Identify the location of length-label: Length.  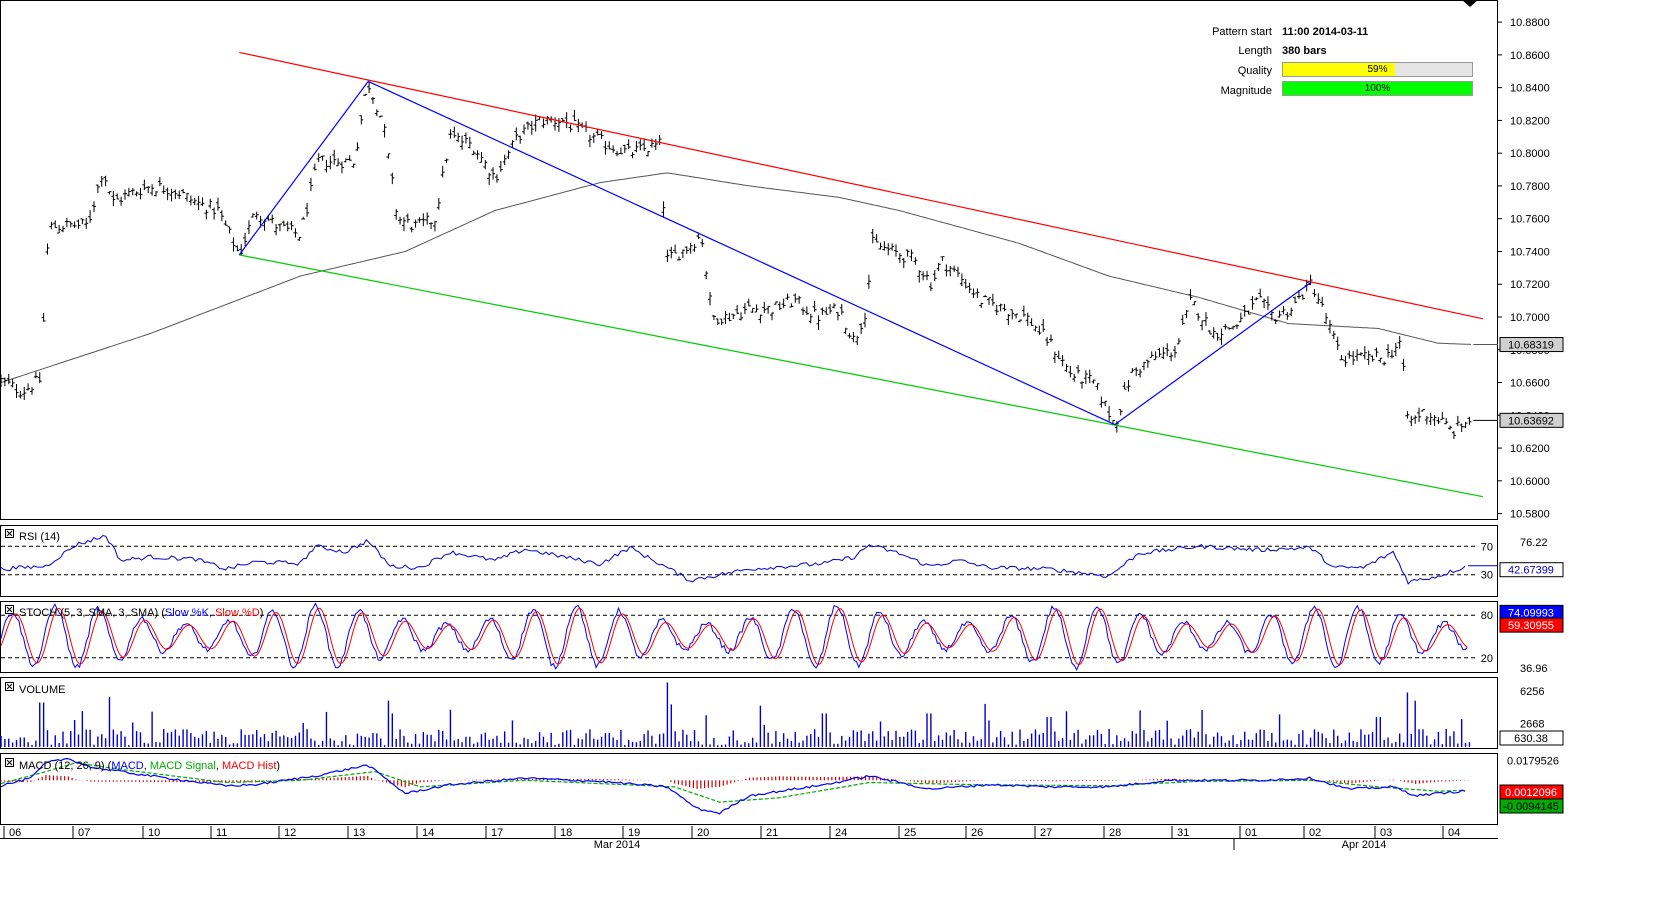
(1255, 51).